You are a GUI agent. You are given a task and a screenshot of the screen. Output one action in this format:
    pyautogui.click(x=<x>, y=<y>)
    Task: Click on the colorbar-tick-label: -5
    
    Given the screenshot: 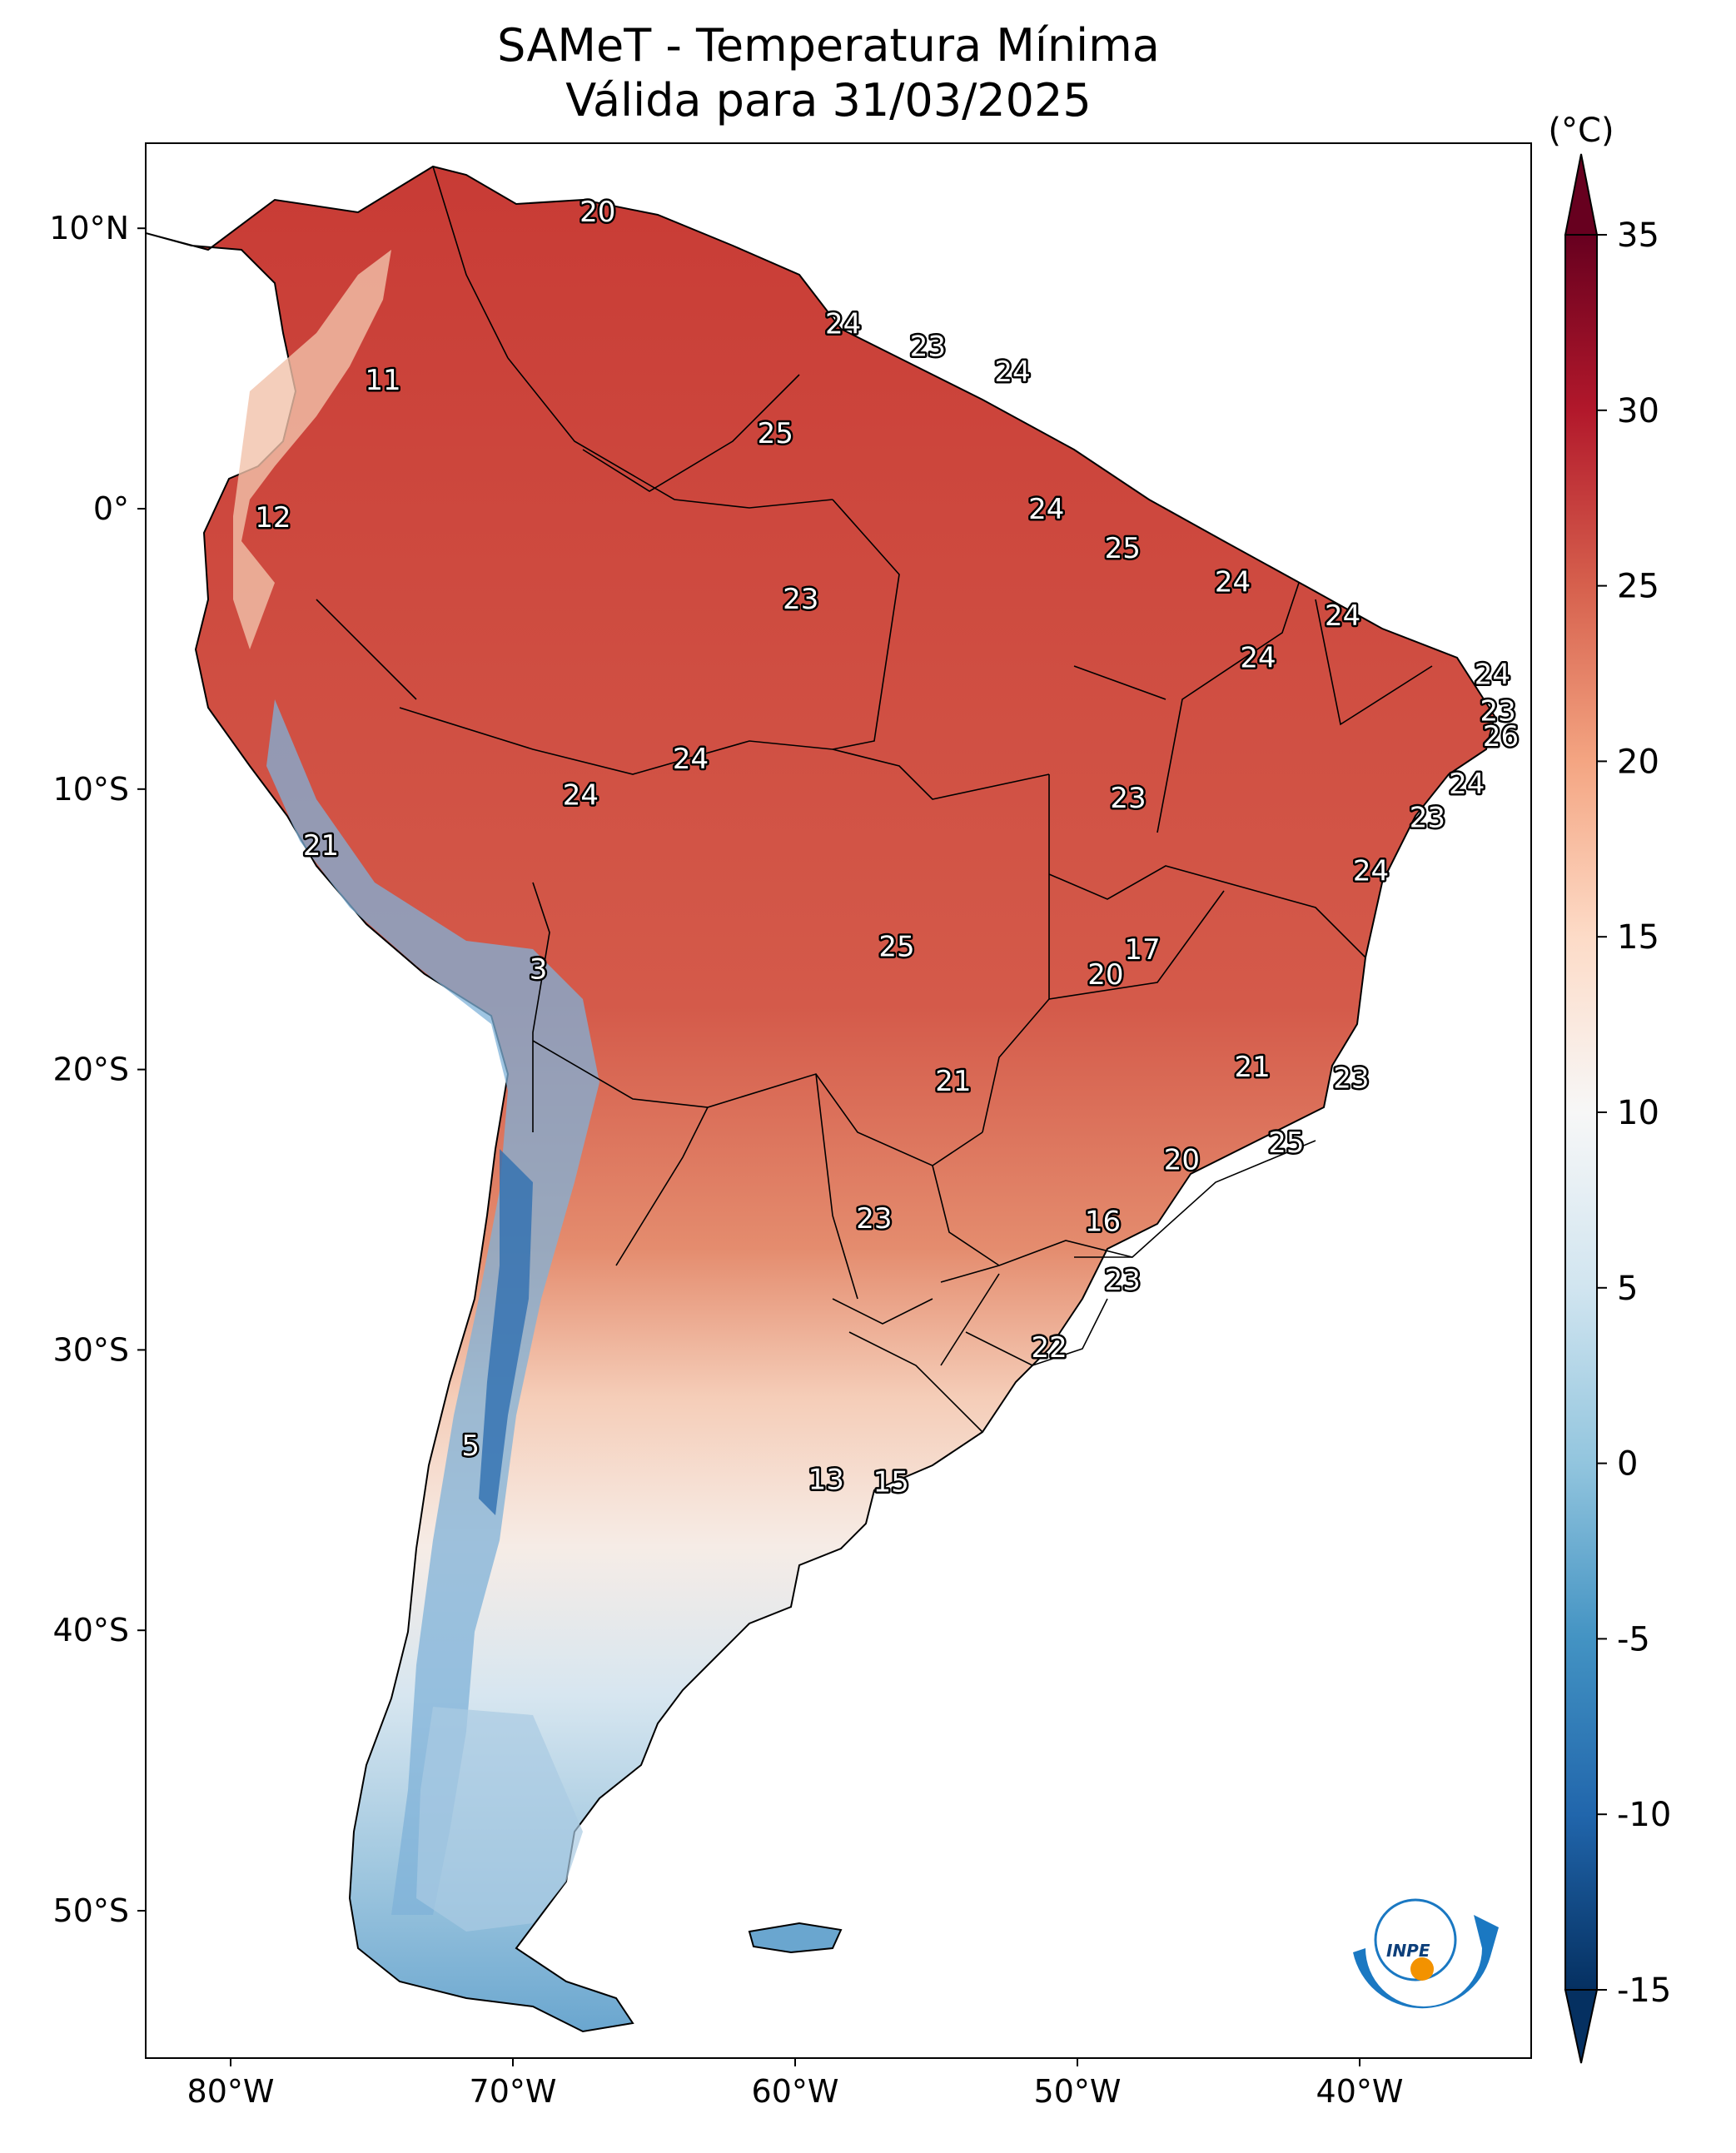 What is the action you would take?
    pyautogui.click(x=1633, y=1639)
    